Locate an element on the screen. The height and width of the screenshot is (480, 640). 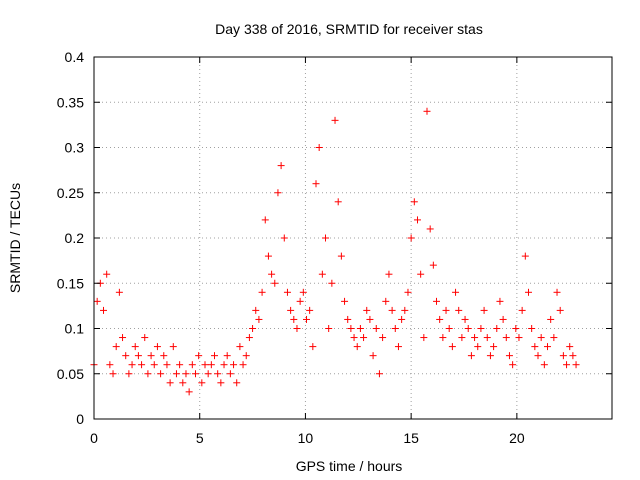
x-tick-label: 20 is located at coordinates (517, 438).